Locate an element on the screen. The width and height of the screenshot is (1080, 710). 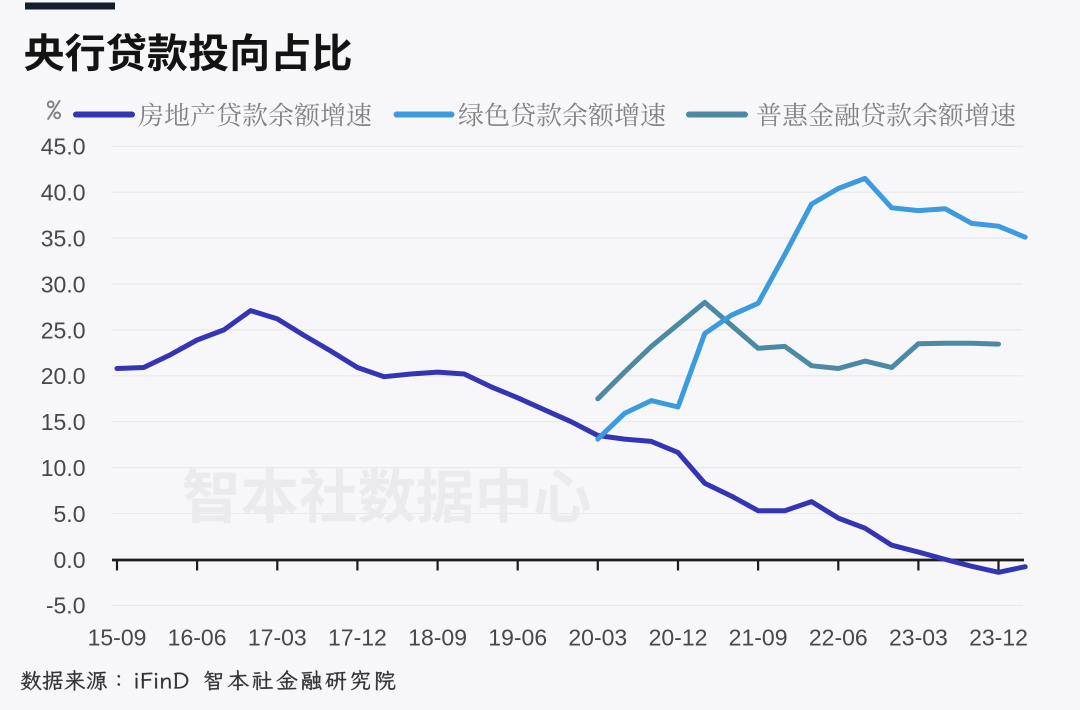
svg-text: 10.0 is located at coordinates (63, 468).